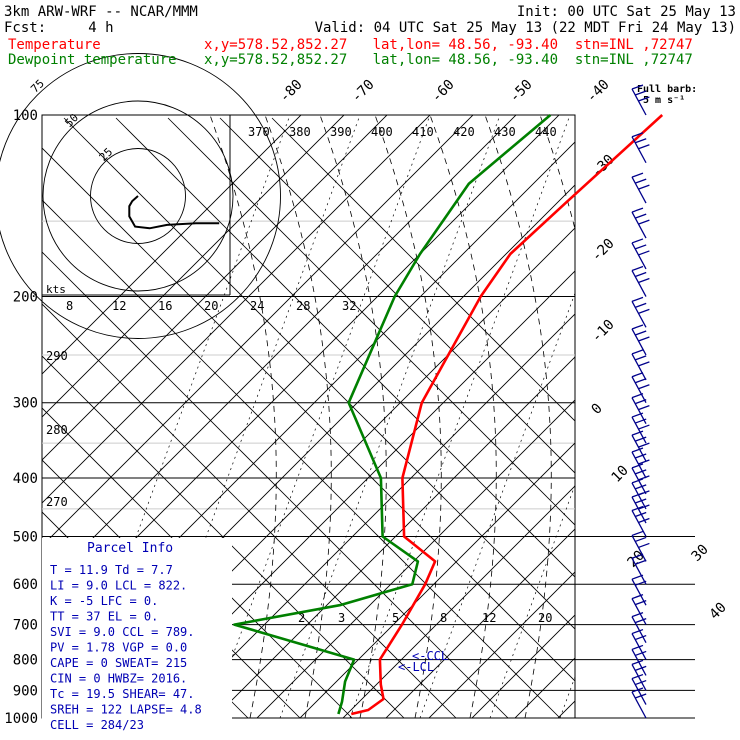  What do you see at coordinates (69, 306) in the screenshot?
I see `upper-scale-label: 8` at bounding box center [69, 306].